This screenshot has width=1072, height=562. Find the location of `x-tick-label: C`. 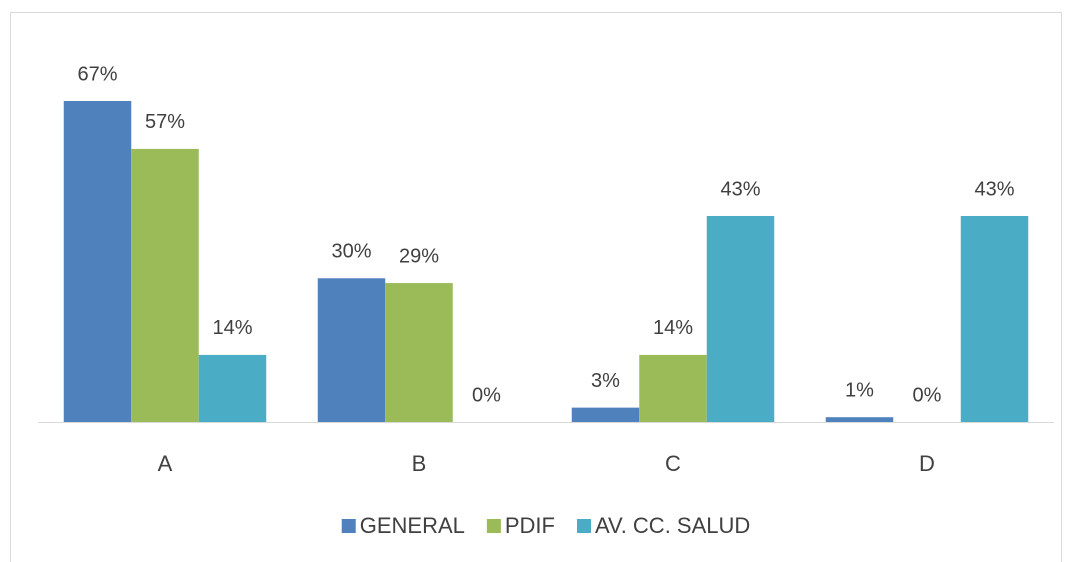

x-tick-label: C is located at coordinates (673, 463).